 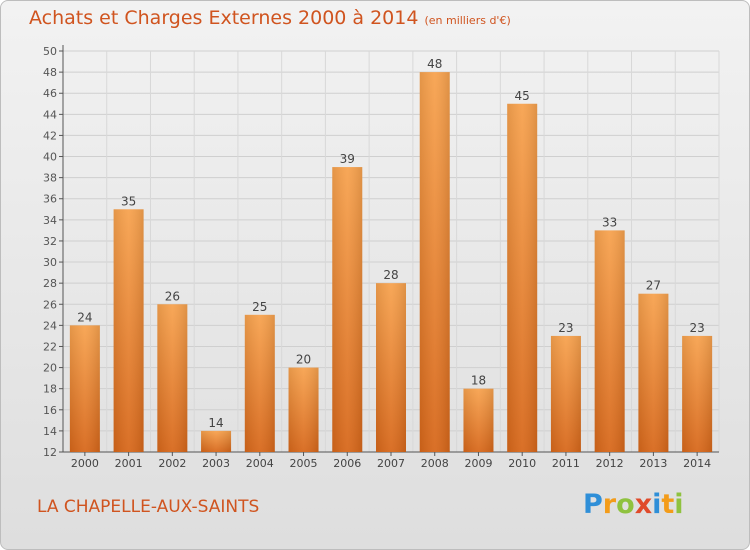 I want to click on x-tick-label: 2004, so click(x=260, y=463).